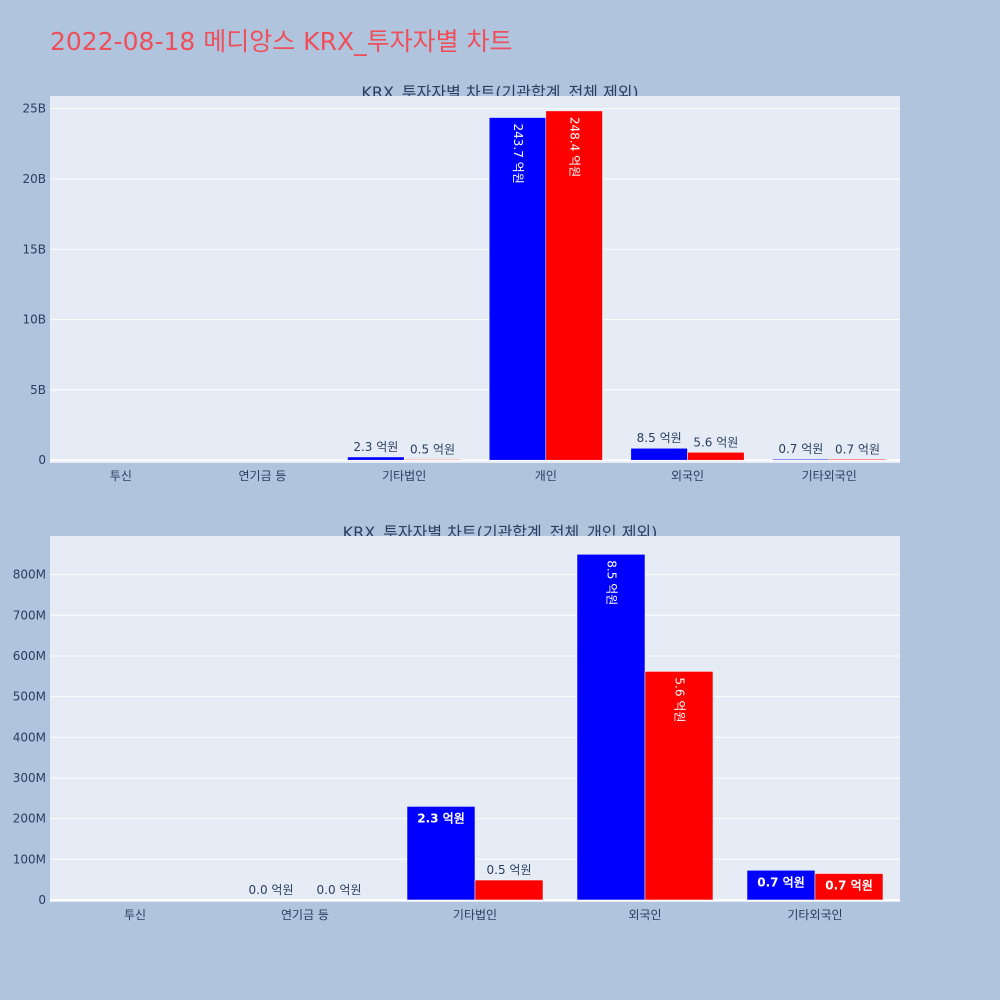  What do you see at coordinates (29, 778) in the screenshot?
I see `chart-2-y-tick-label: 300M` at bounding box center [29, 778].